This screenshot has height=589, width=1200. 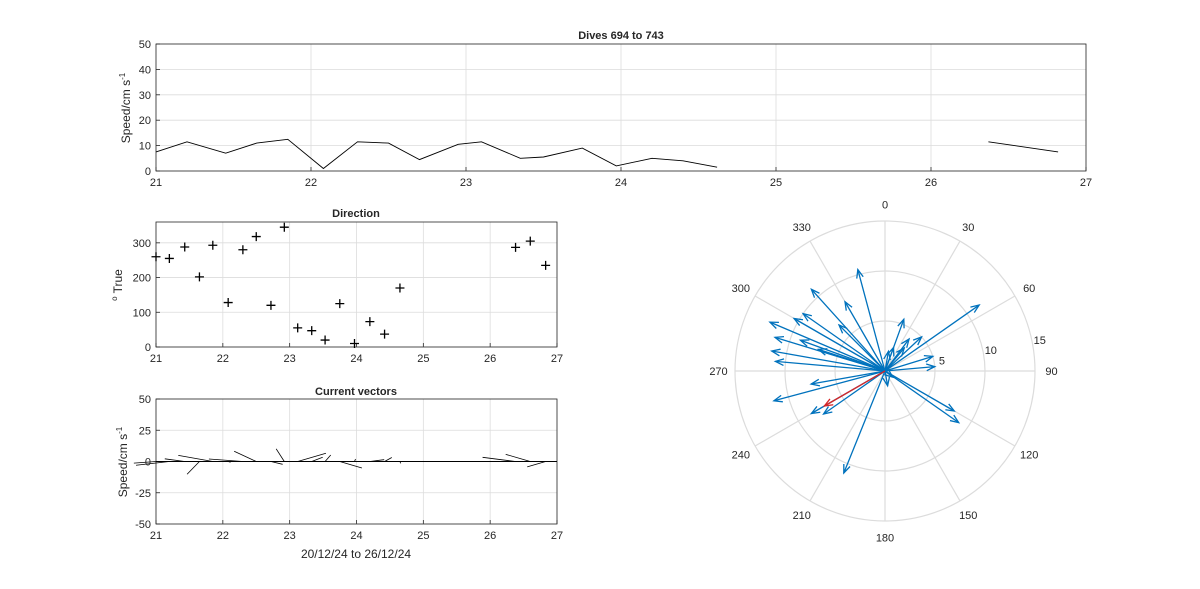 What do you see at coordinates (1029, 289) in the screenshot?
I see `polar-angle-label: 60` at bounding box center [1029, 289].